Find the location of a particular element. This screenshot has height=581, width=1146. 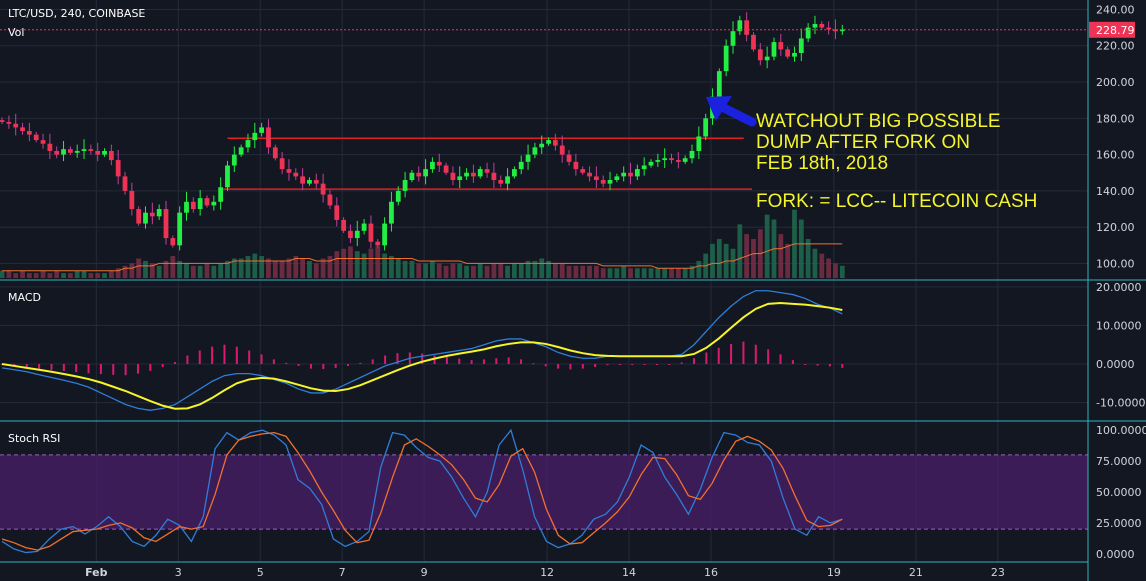

annotation-line-1: WATCHOUT BIG POSSIBLE is located at coordinates (878, 121).